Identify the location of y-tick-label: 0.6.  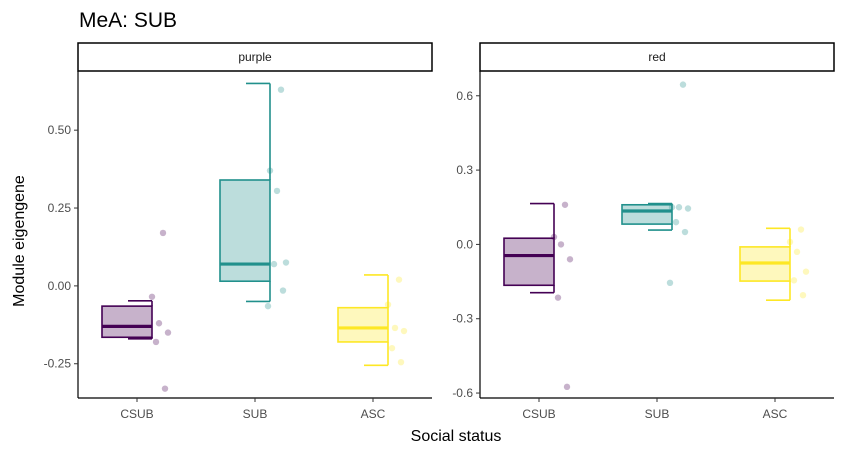
(464, 96).